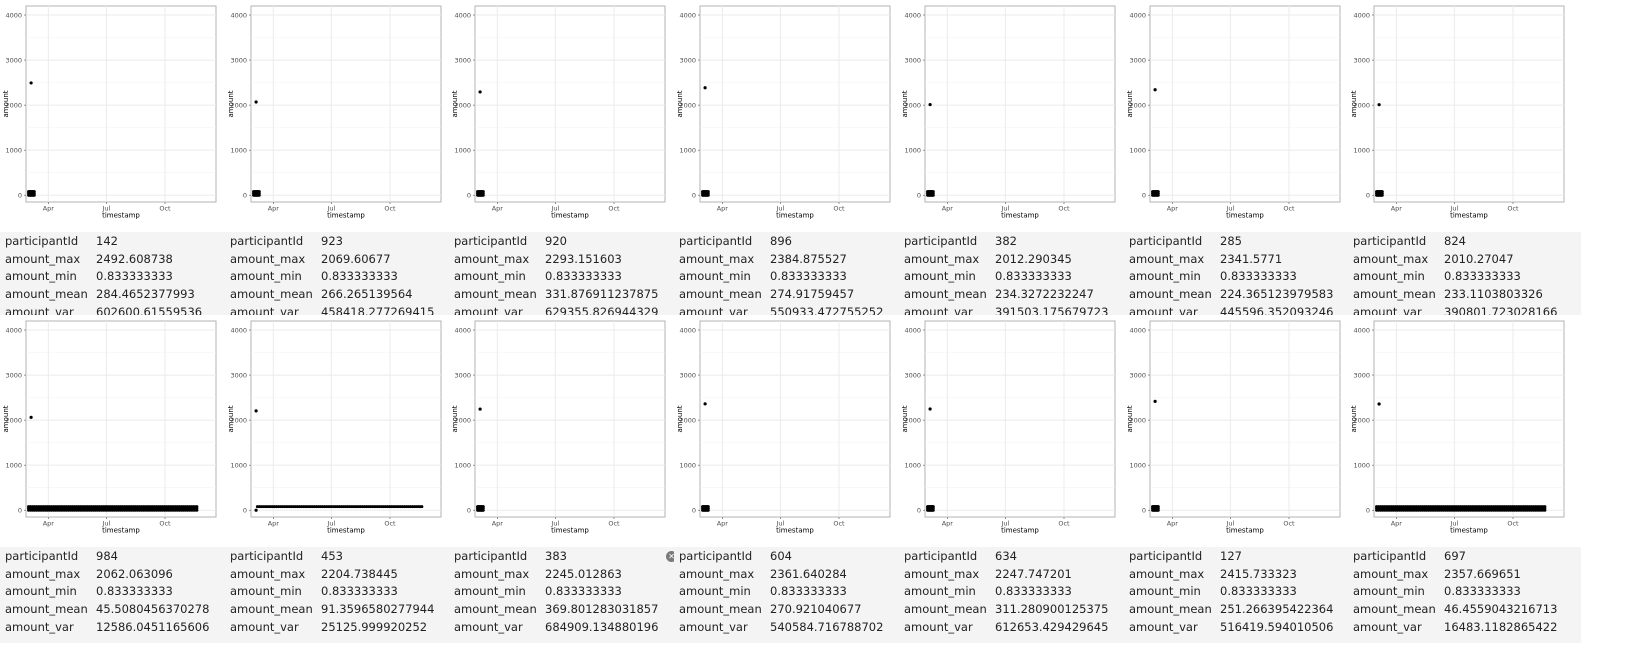 The height and width of the screenshot is (653, 1634). Describe the element at coordinates (1015, 609) in the screenshot. I see `summary-row-amount-mean: amount_mean 311.280900125375` at that location.